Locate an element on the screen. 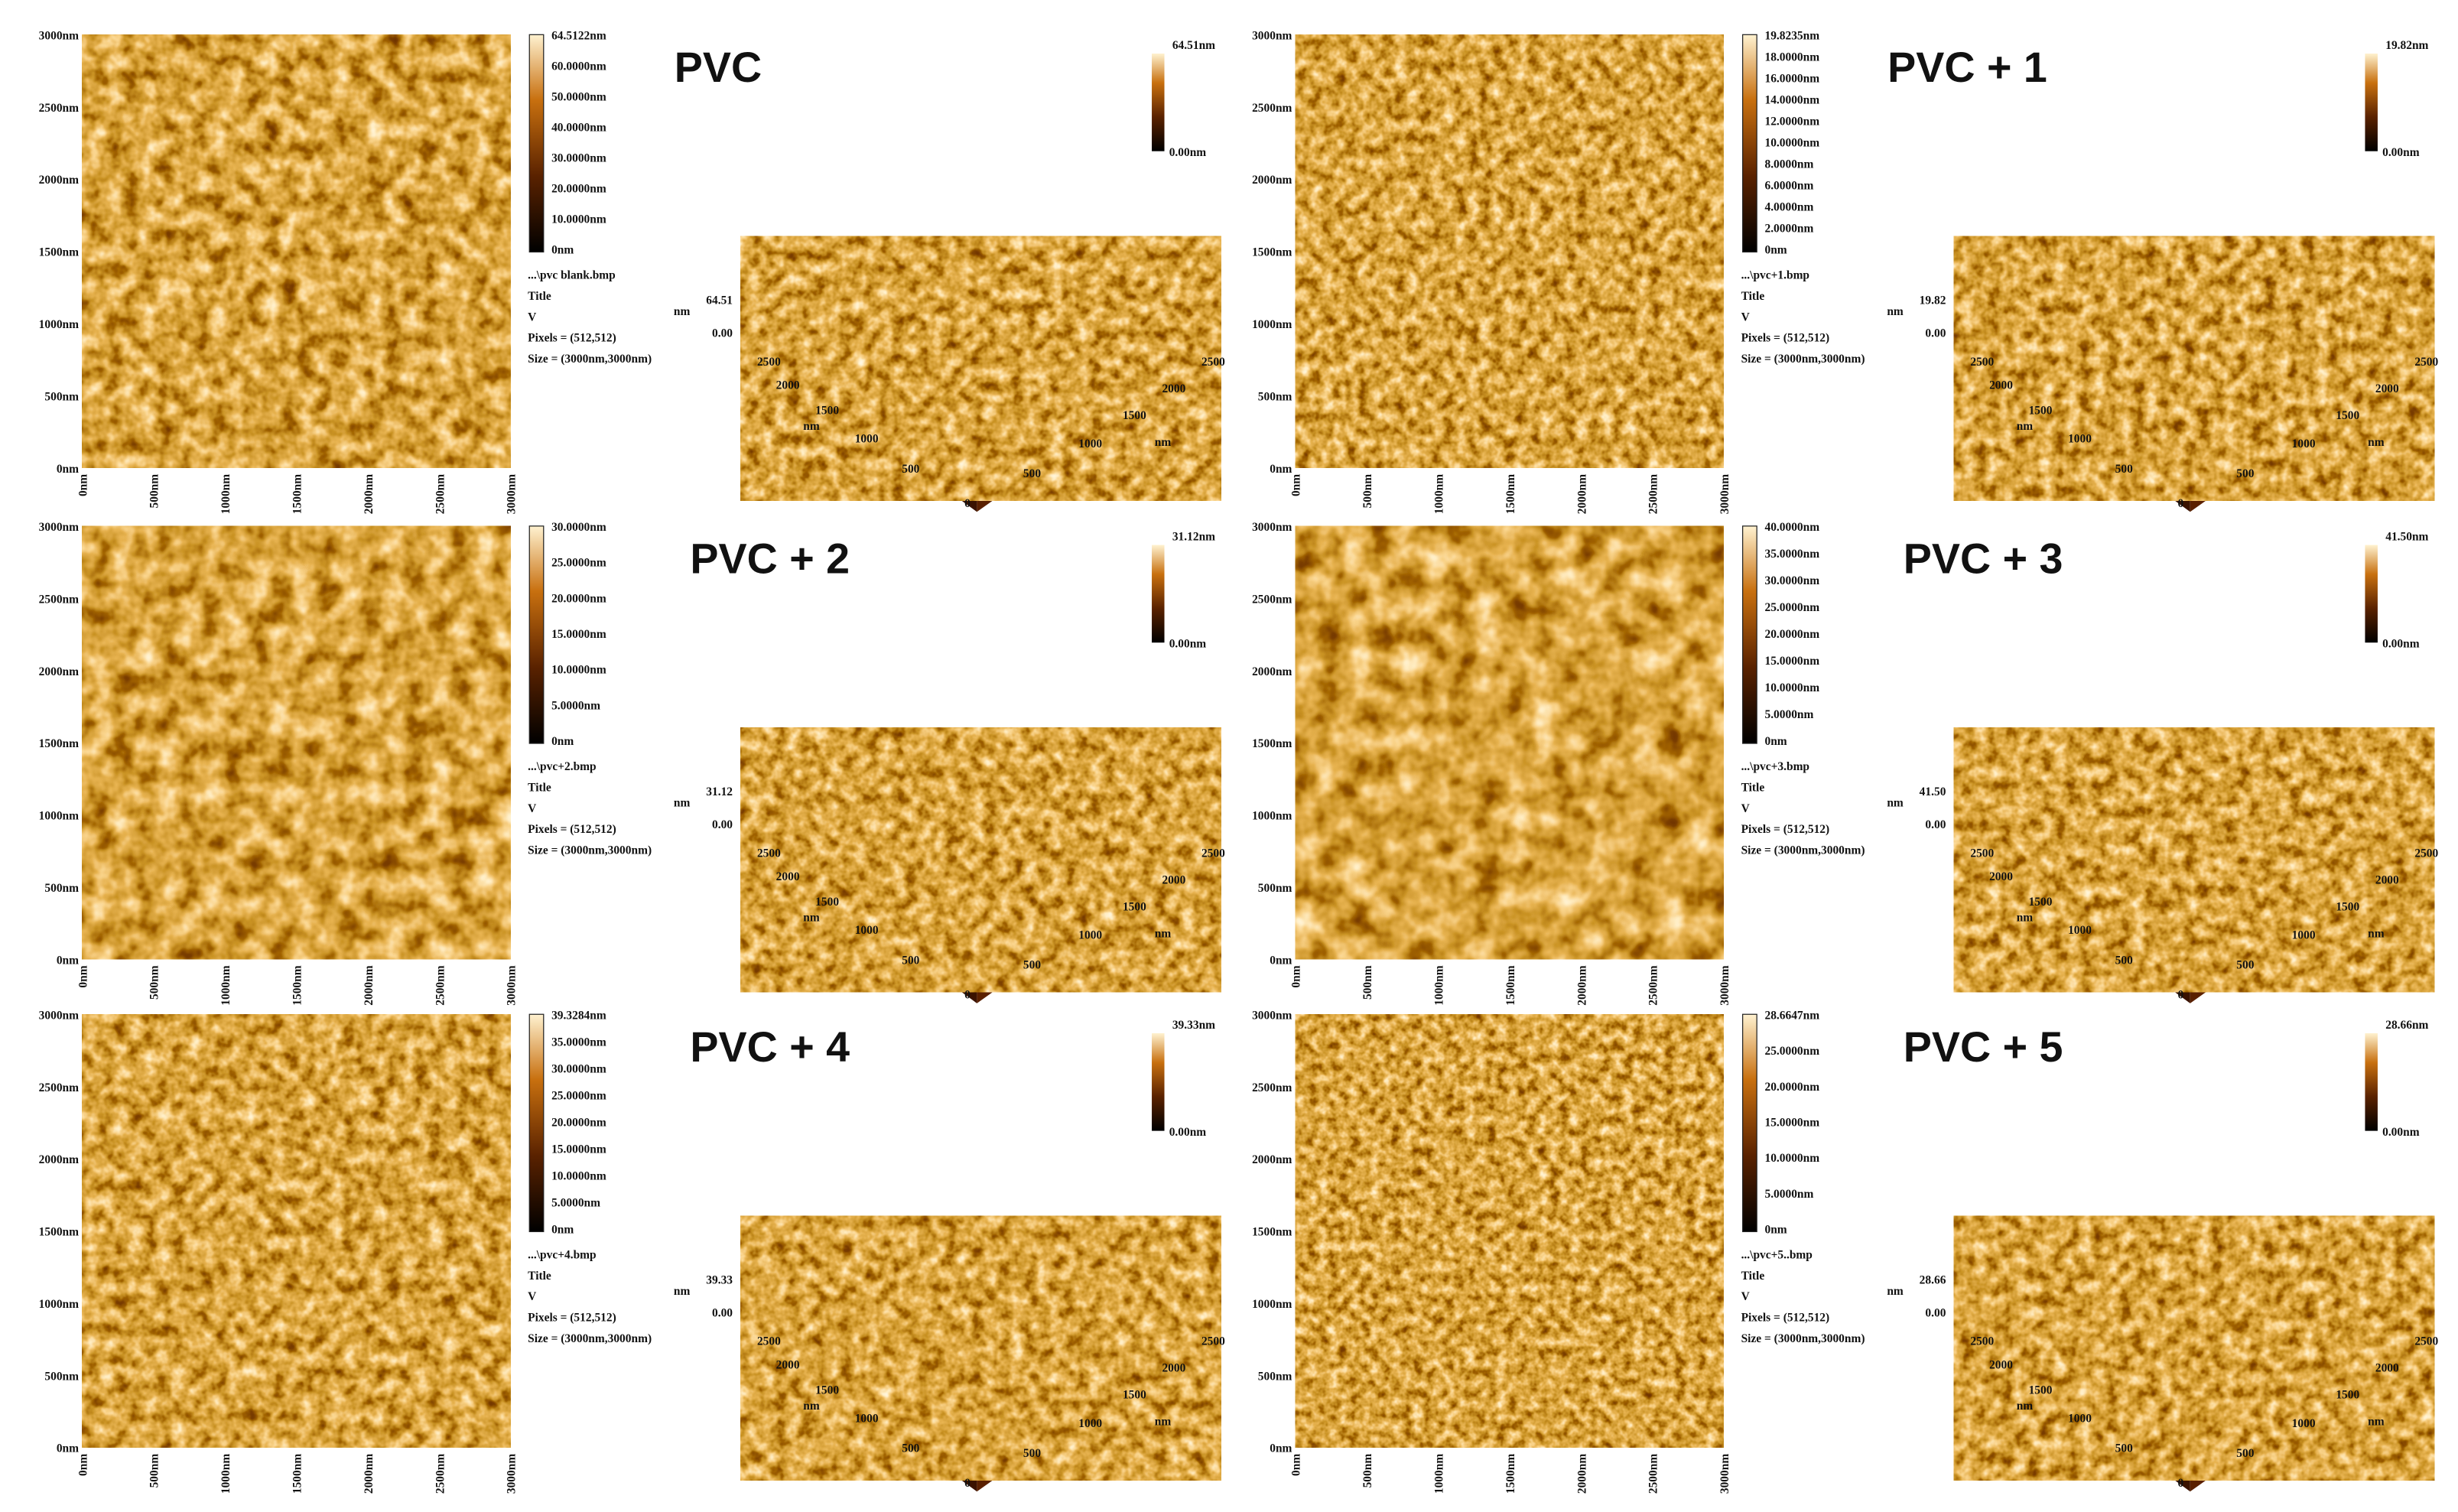 The height and width of the screenshot is (1512, 2458). colorbar-label: 19.8235nm is located at coordinates (1791, 35).